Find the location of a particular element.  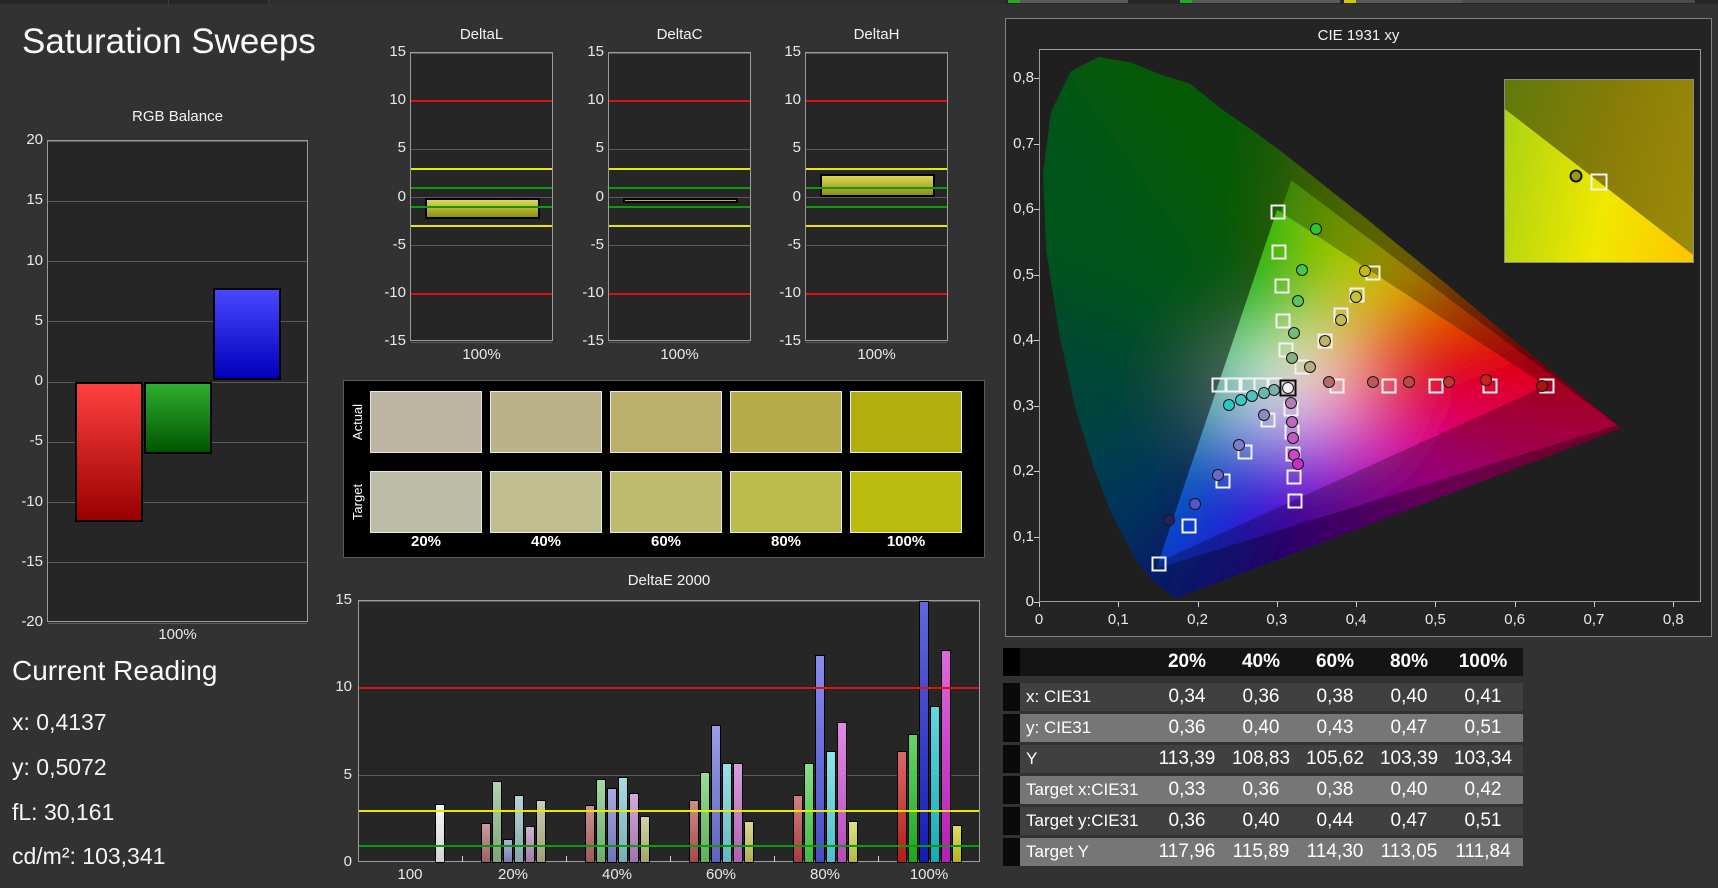

table-value-cell: 113,05 is located at coordinates (1409, 851).